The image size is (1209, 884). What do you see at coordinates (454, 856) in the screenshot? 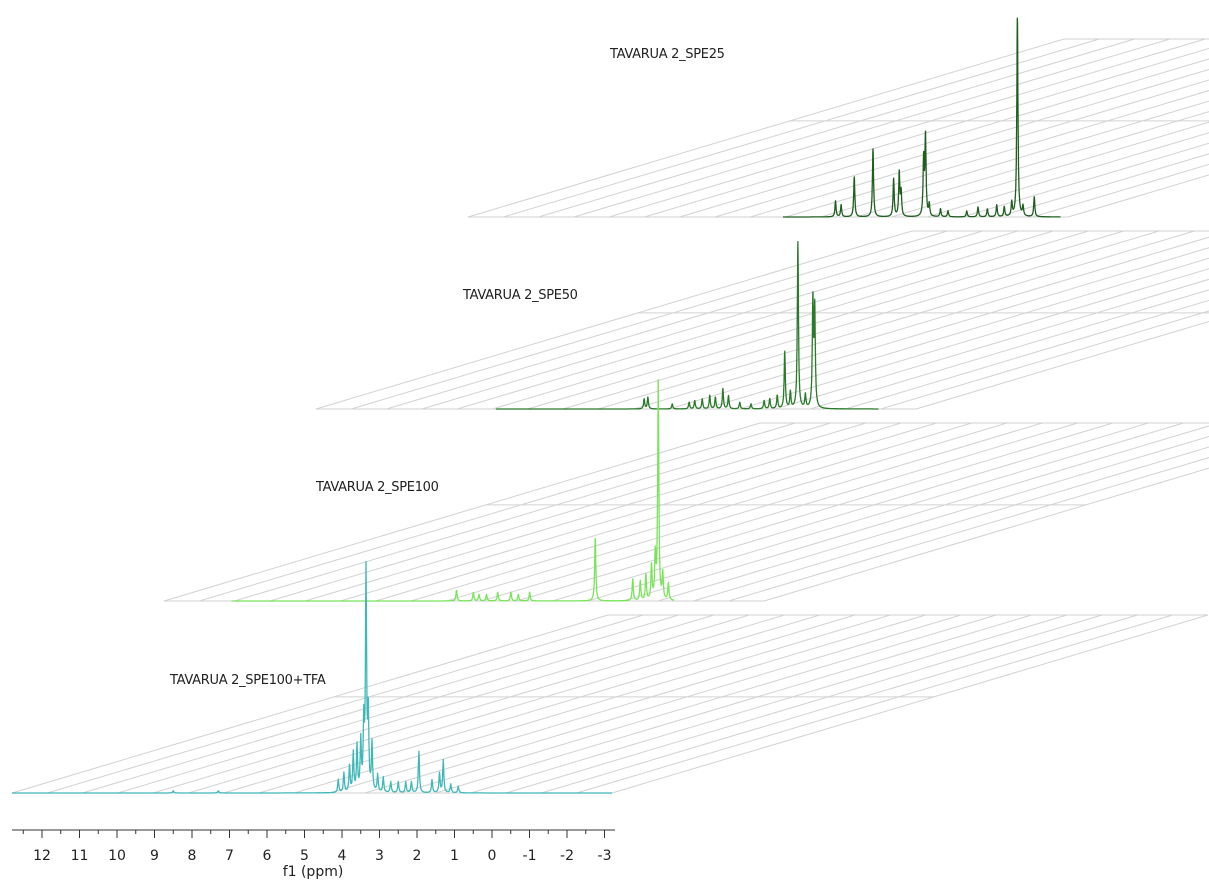
I see `tick-label: 1` at bounding box center [454, 856].